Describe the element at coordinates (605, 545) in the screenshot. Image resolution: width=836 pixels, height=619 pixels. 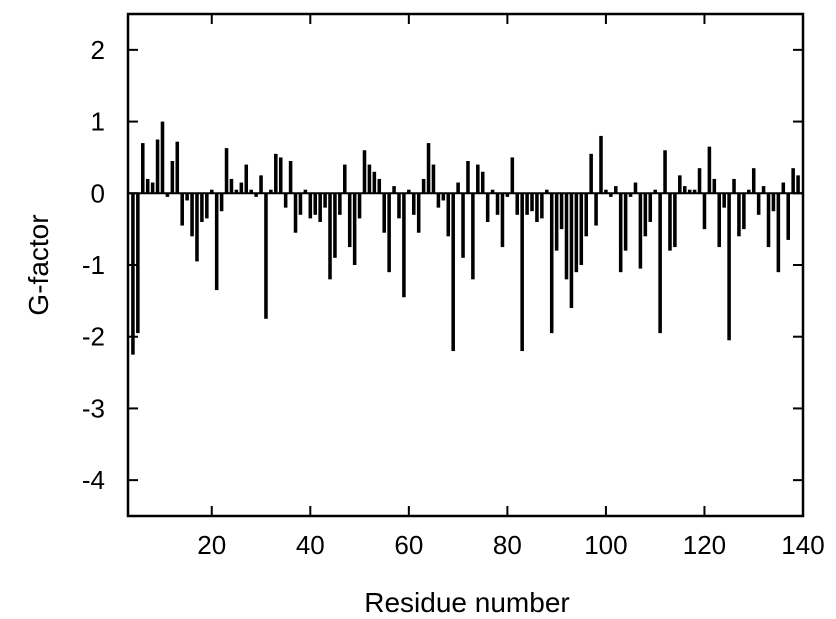
I see `x-tick-label-100: 100` at that location.